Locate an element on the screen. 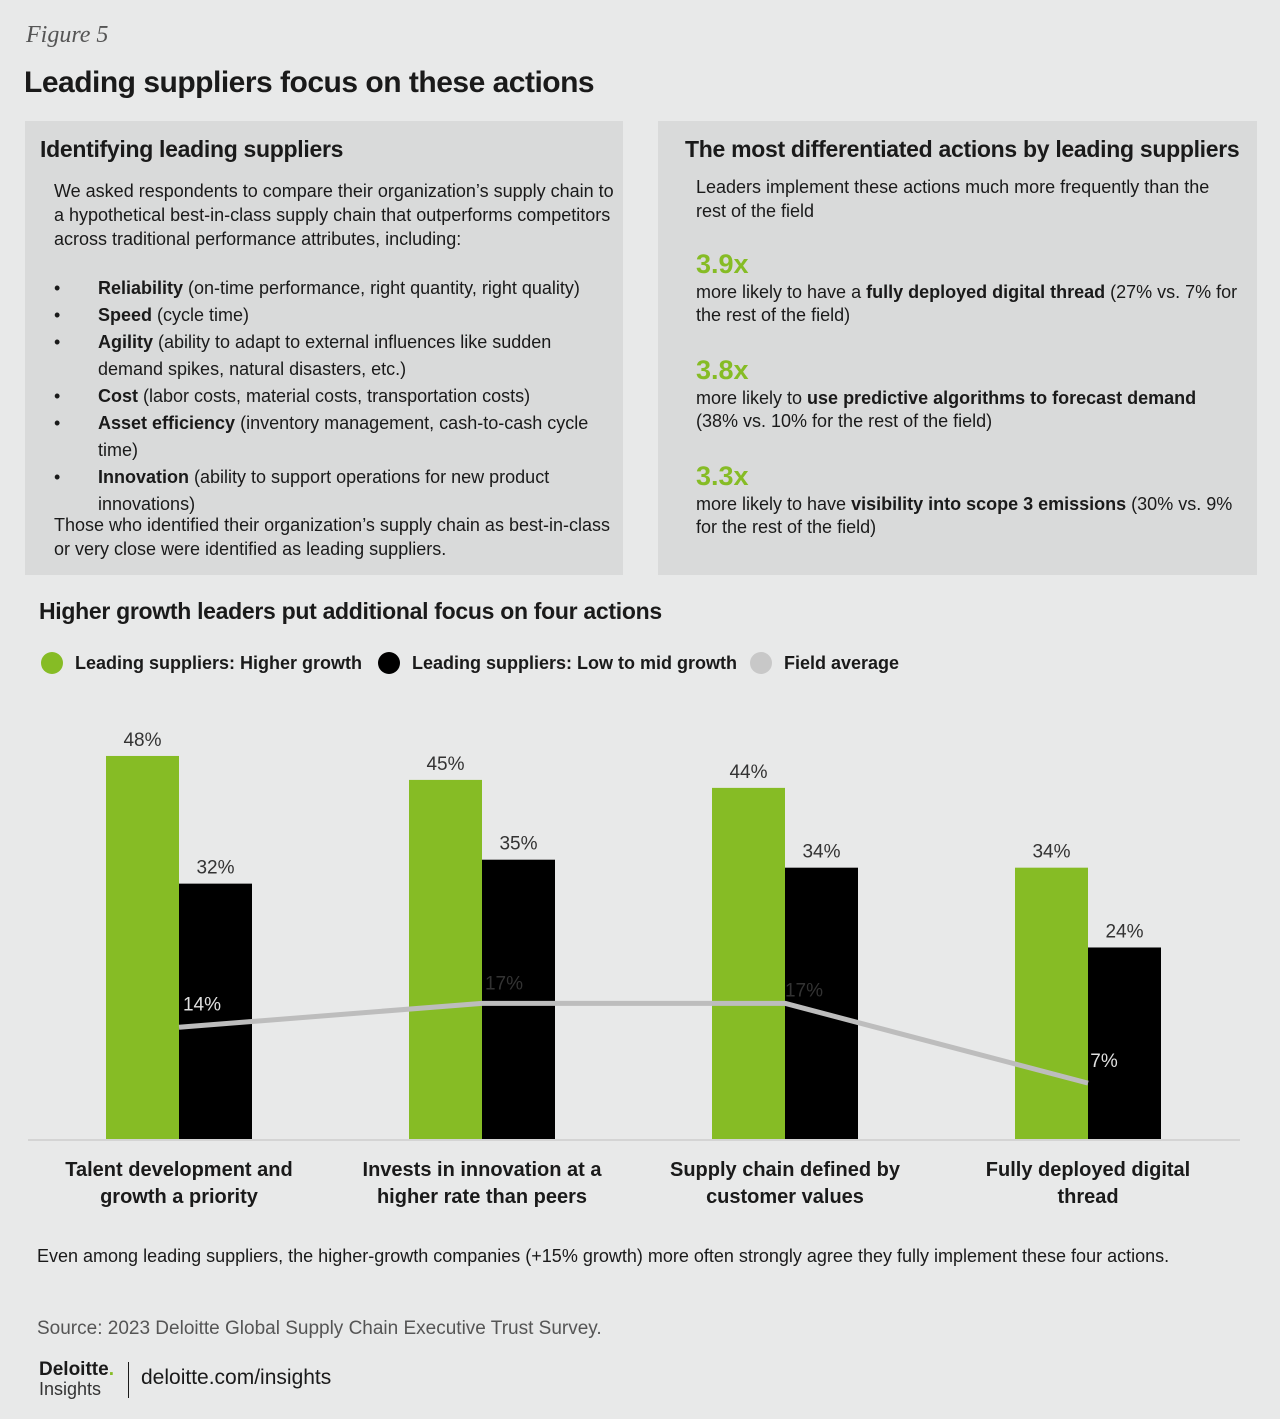  category-label: Talent development and growth a priority is located at coordinates (179, 1184).